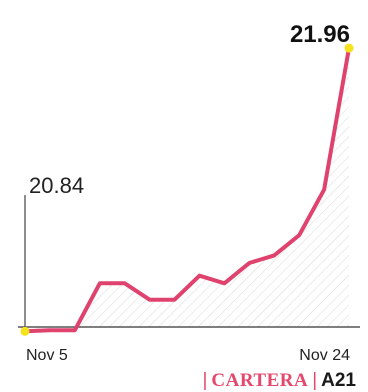 This screenshot has height=392, width=368. I want to click on page-number: A21, so click(338, 380).